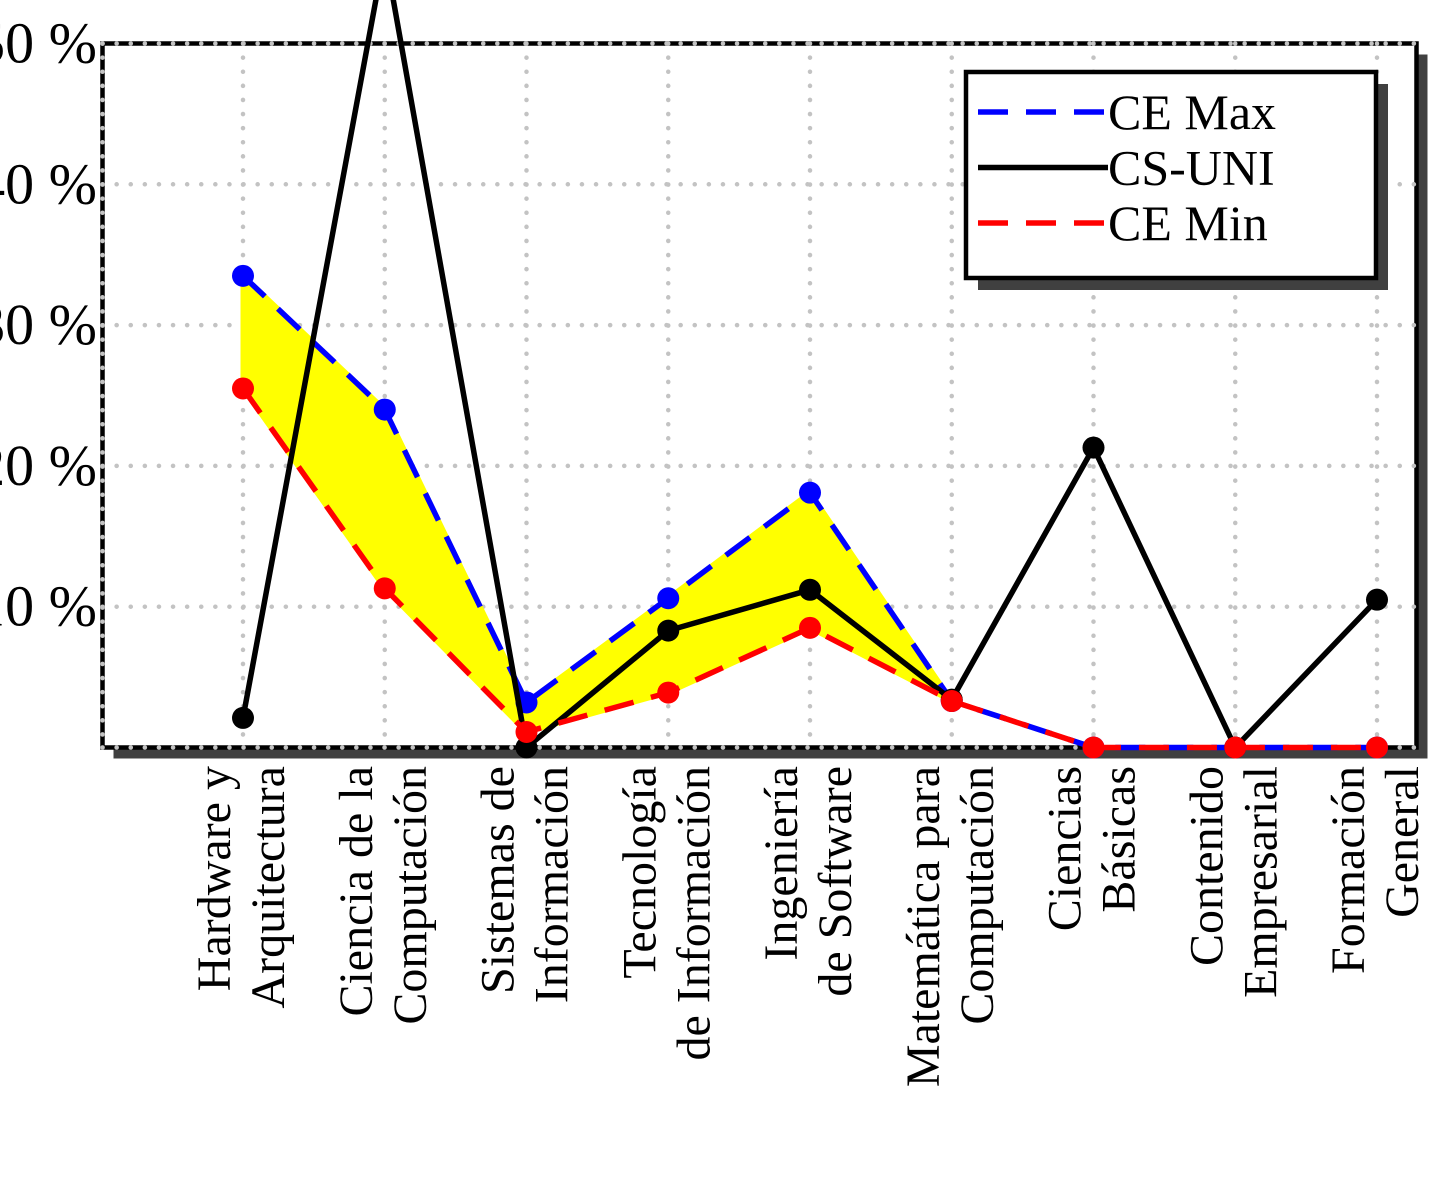  I want to click on x-category-label: Empresarial, so click(1260, 882).